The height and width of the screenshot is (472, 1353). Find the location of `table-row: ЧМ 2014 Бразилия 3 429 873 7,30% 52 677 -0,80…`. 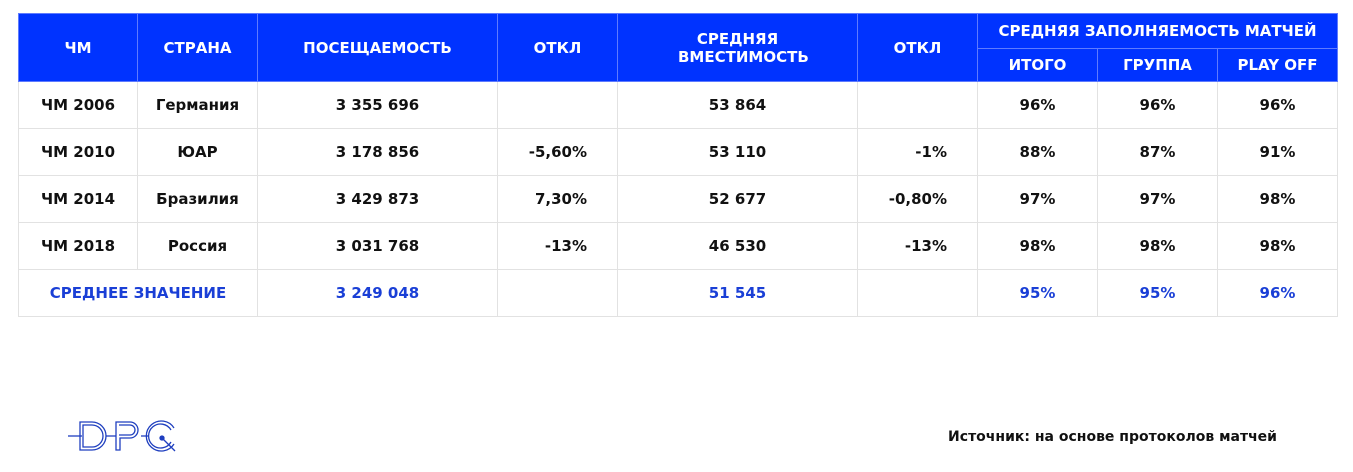

table-row: ЧМ 2014 Бразилия 3 429 873 7,30% 52 677 -0,80… is located at coordinates (678, 199).